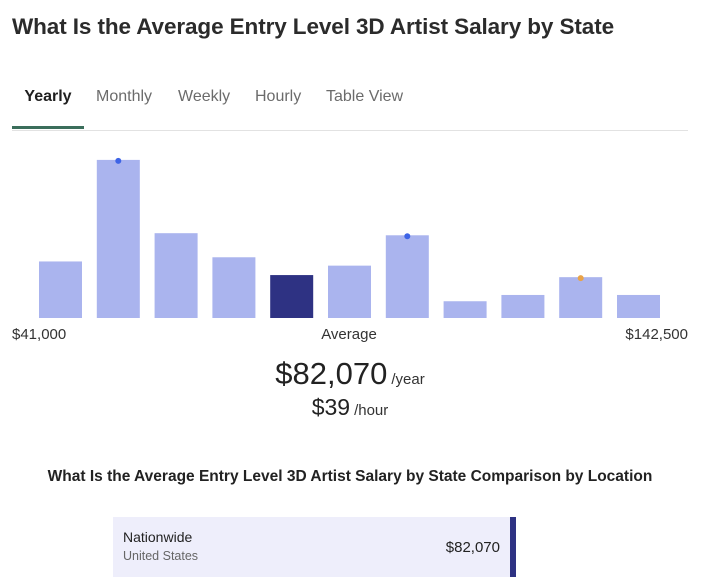 The height and width of the screenshot is (585, 702). What do you see at coordinates (349, 334) in the screenshot?
I see `axis-center-label: Average` at bounding box center [349, 334].